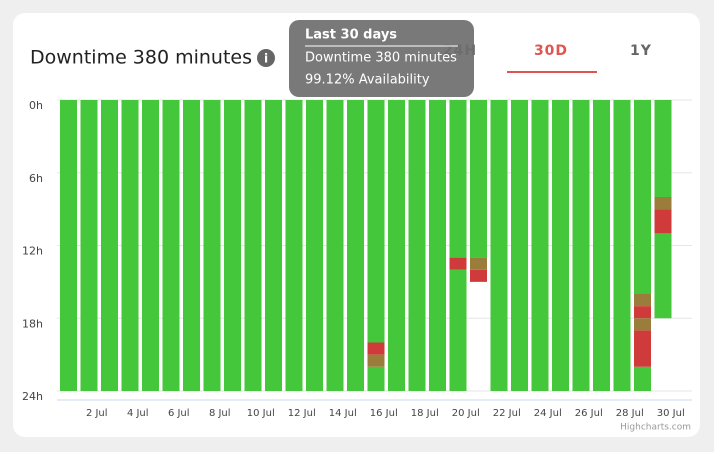  Describe the element at coordinates (32, 251) in the screenshot. I see `y-tick-label: 12h` at that location.